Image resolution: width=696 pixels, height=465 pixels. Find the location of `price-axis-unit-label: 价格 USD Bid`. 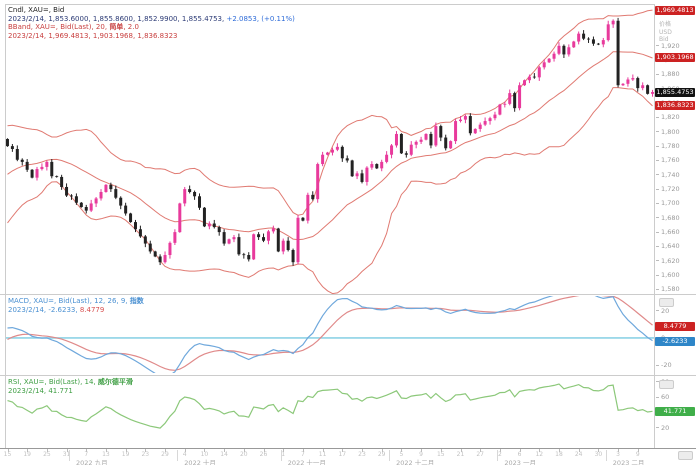

price-axis-unit-label: 价格 USD Bid is located at coordinates (665, 32).